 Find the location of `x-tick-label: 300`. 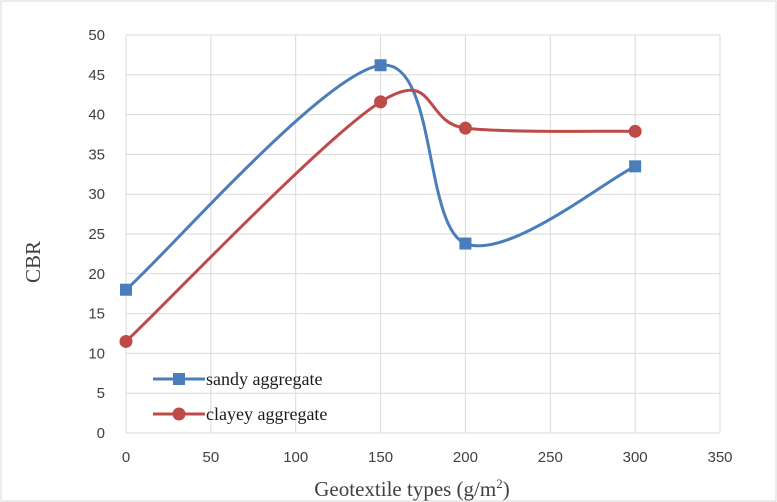

x-tick-label: 300 is located at coordinates (635, 457).